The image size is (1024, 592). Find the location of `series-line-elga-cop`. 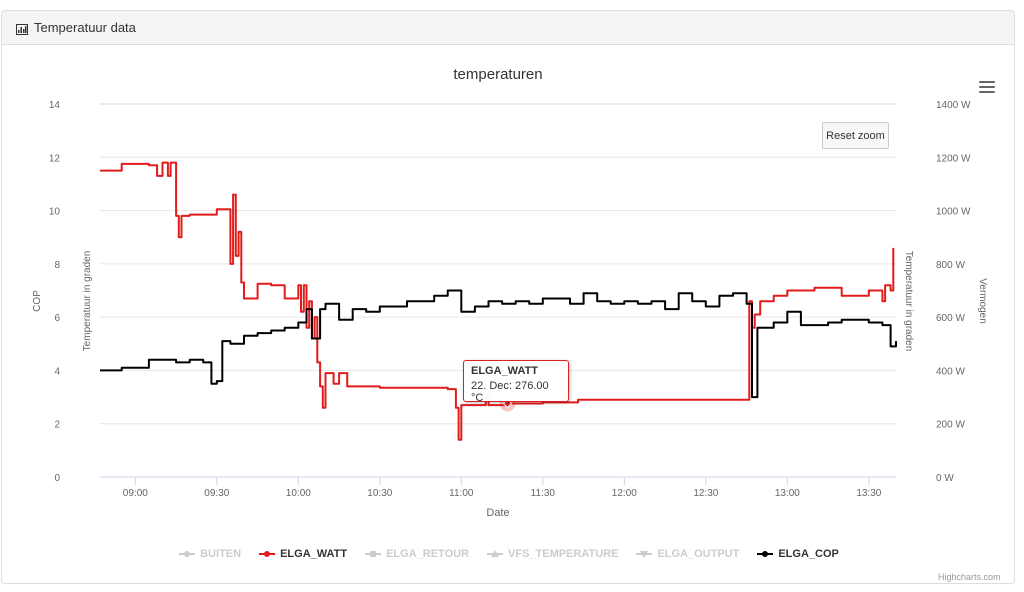

series-line-elga-cop is located at coordinates (498, 344).